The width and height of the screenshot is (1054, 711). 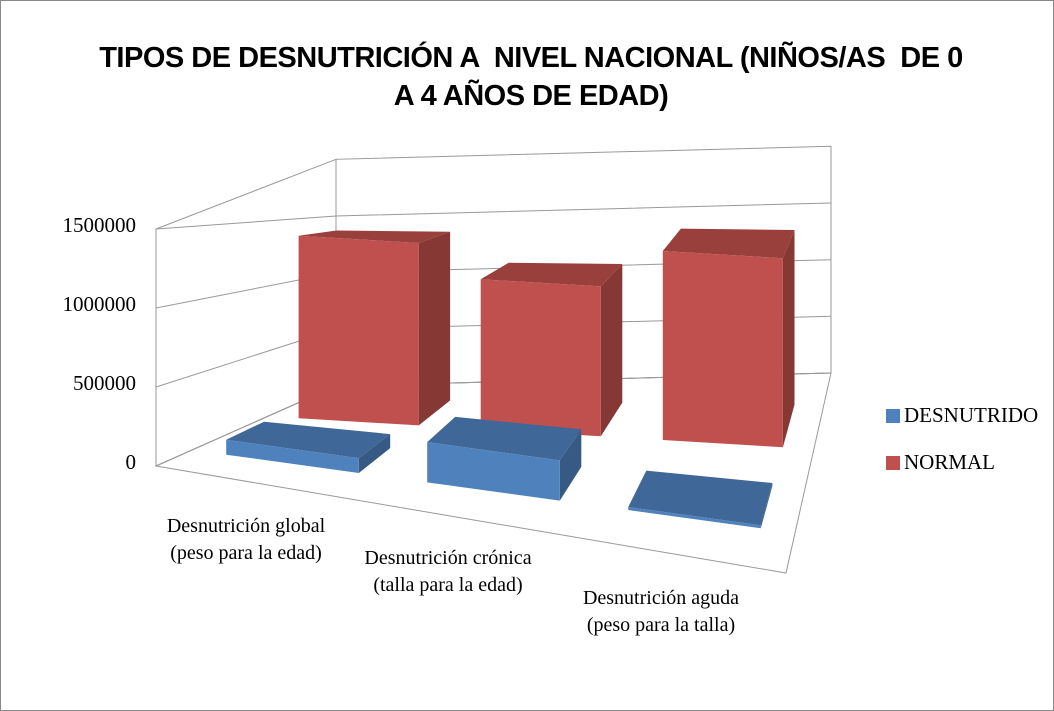 I want to click on y-tick-label: 0, so click(x=131, y=462).